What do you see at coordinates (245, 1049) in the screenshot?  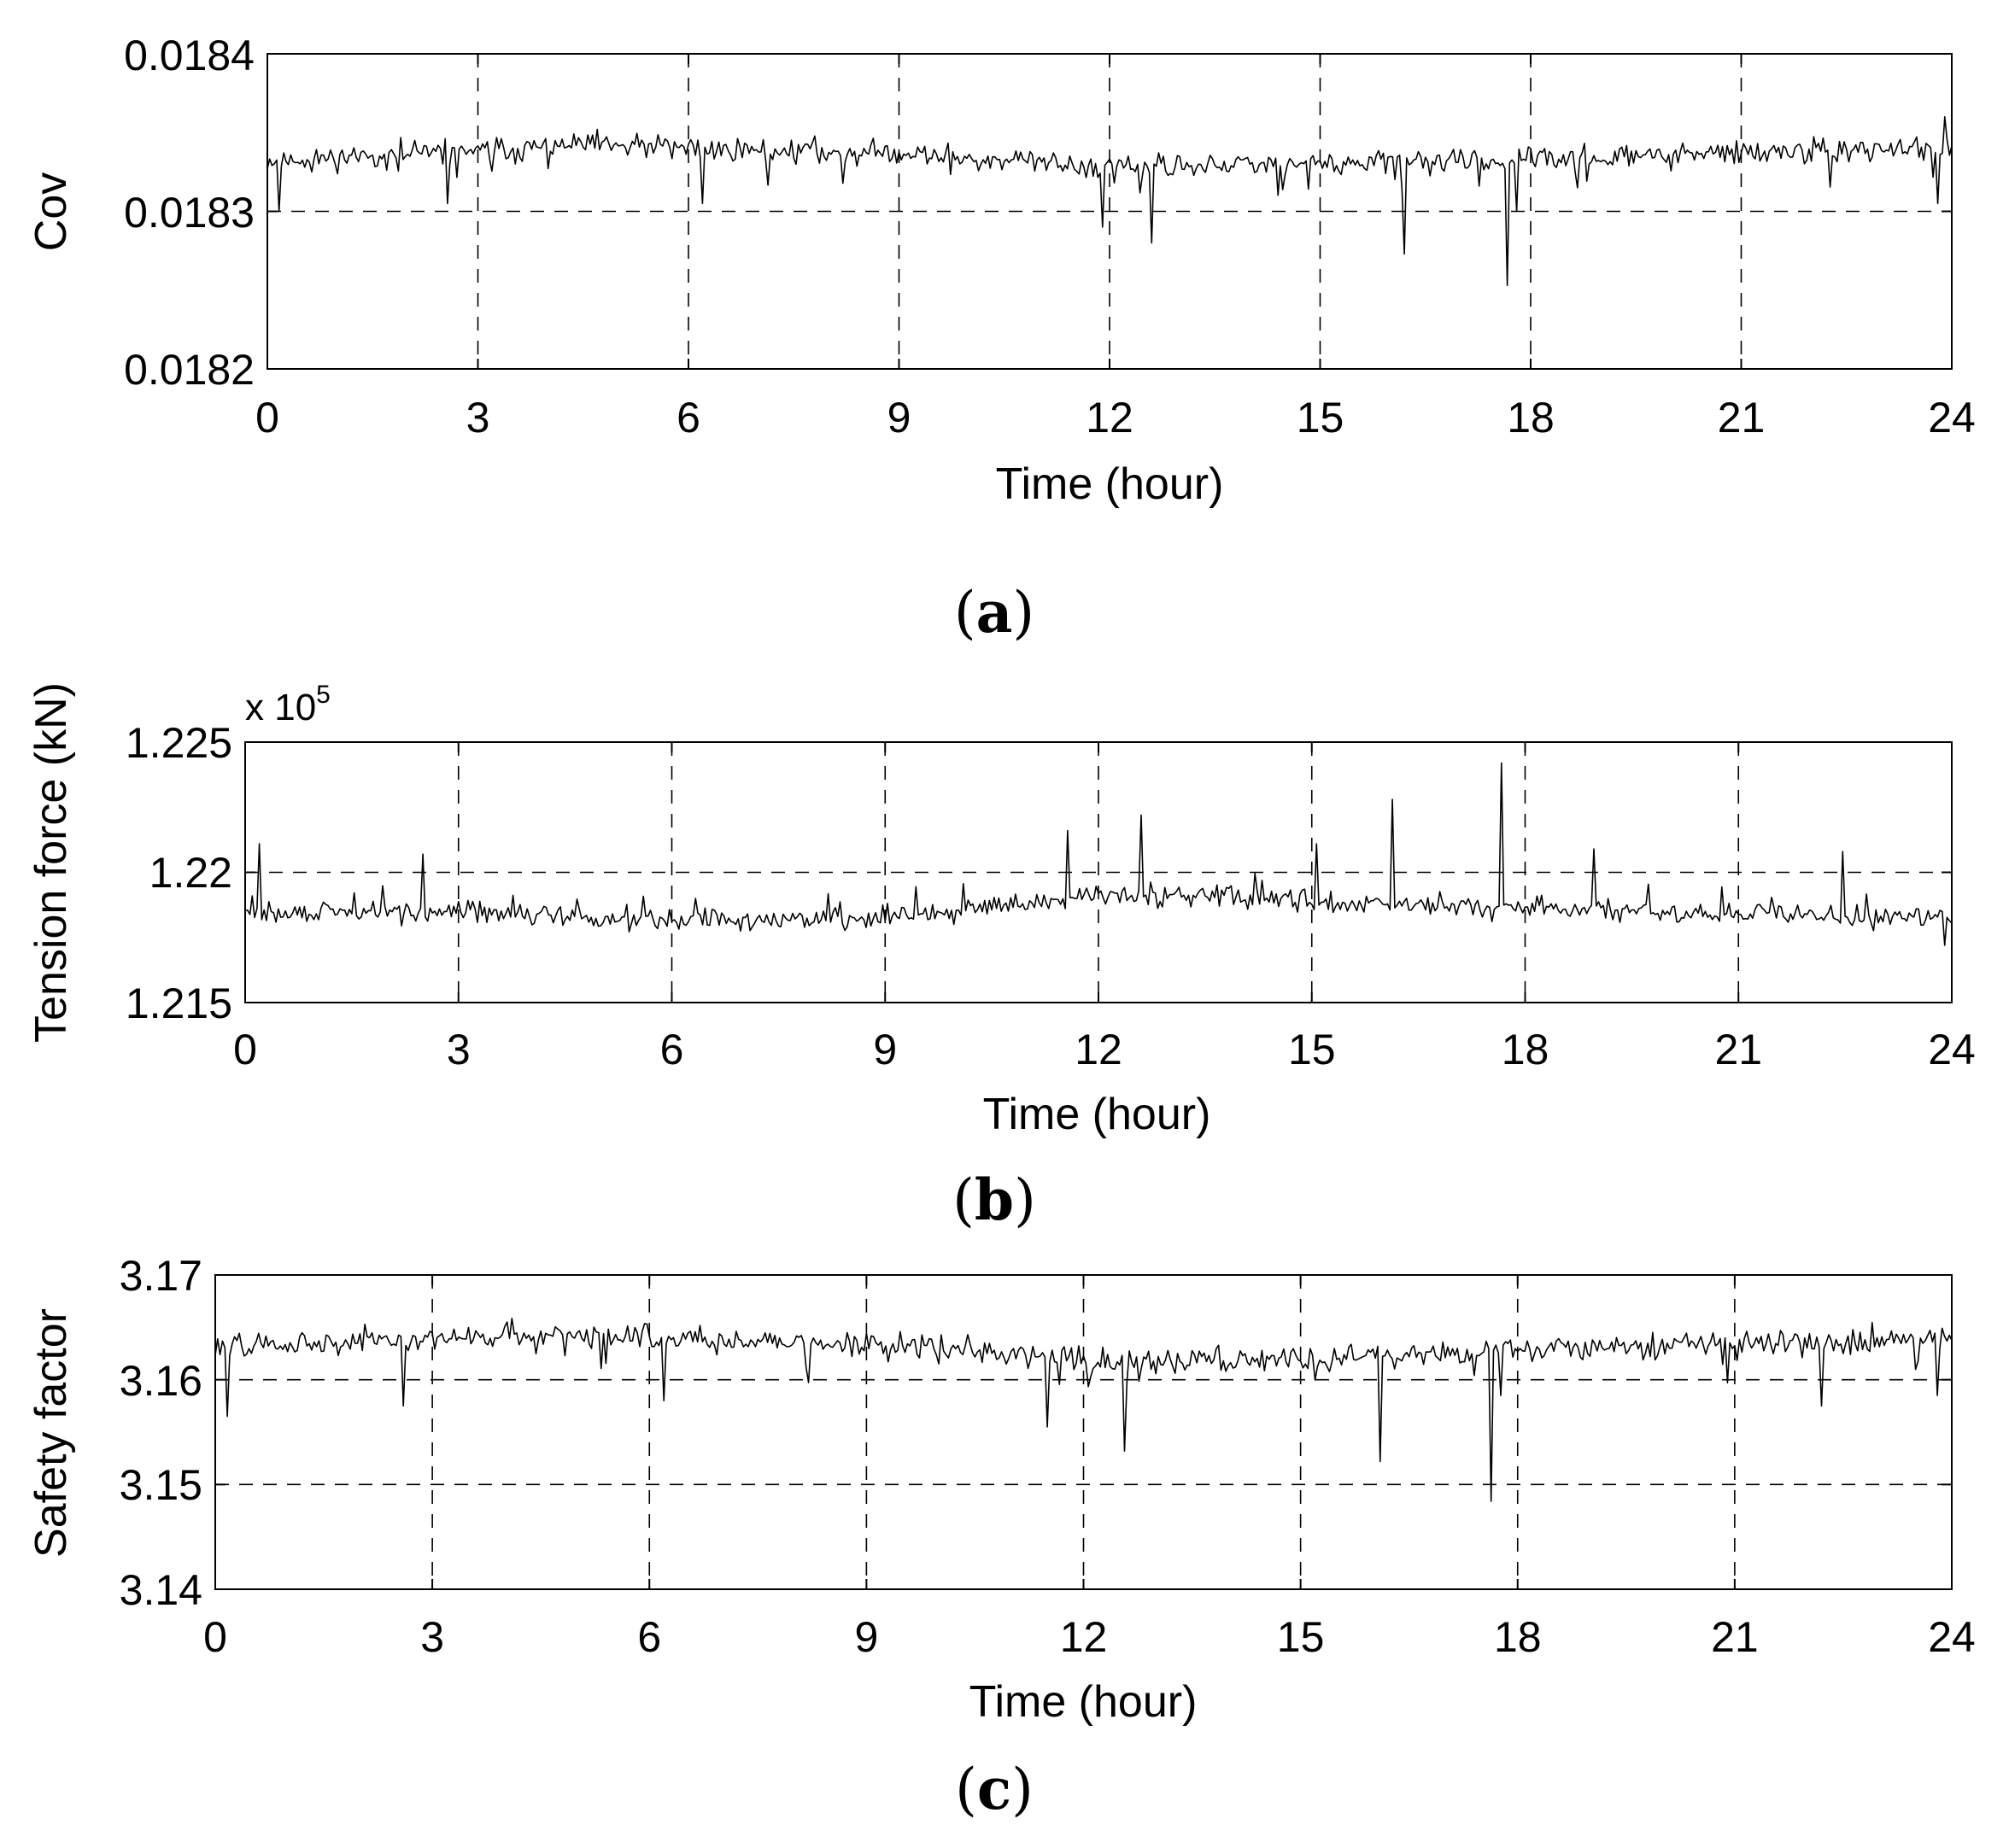 I see `x-tick-label-b-0: 0` at bounding box center [245, 1049].